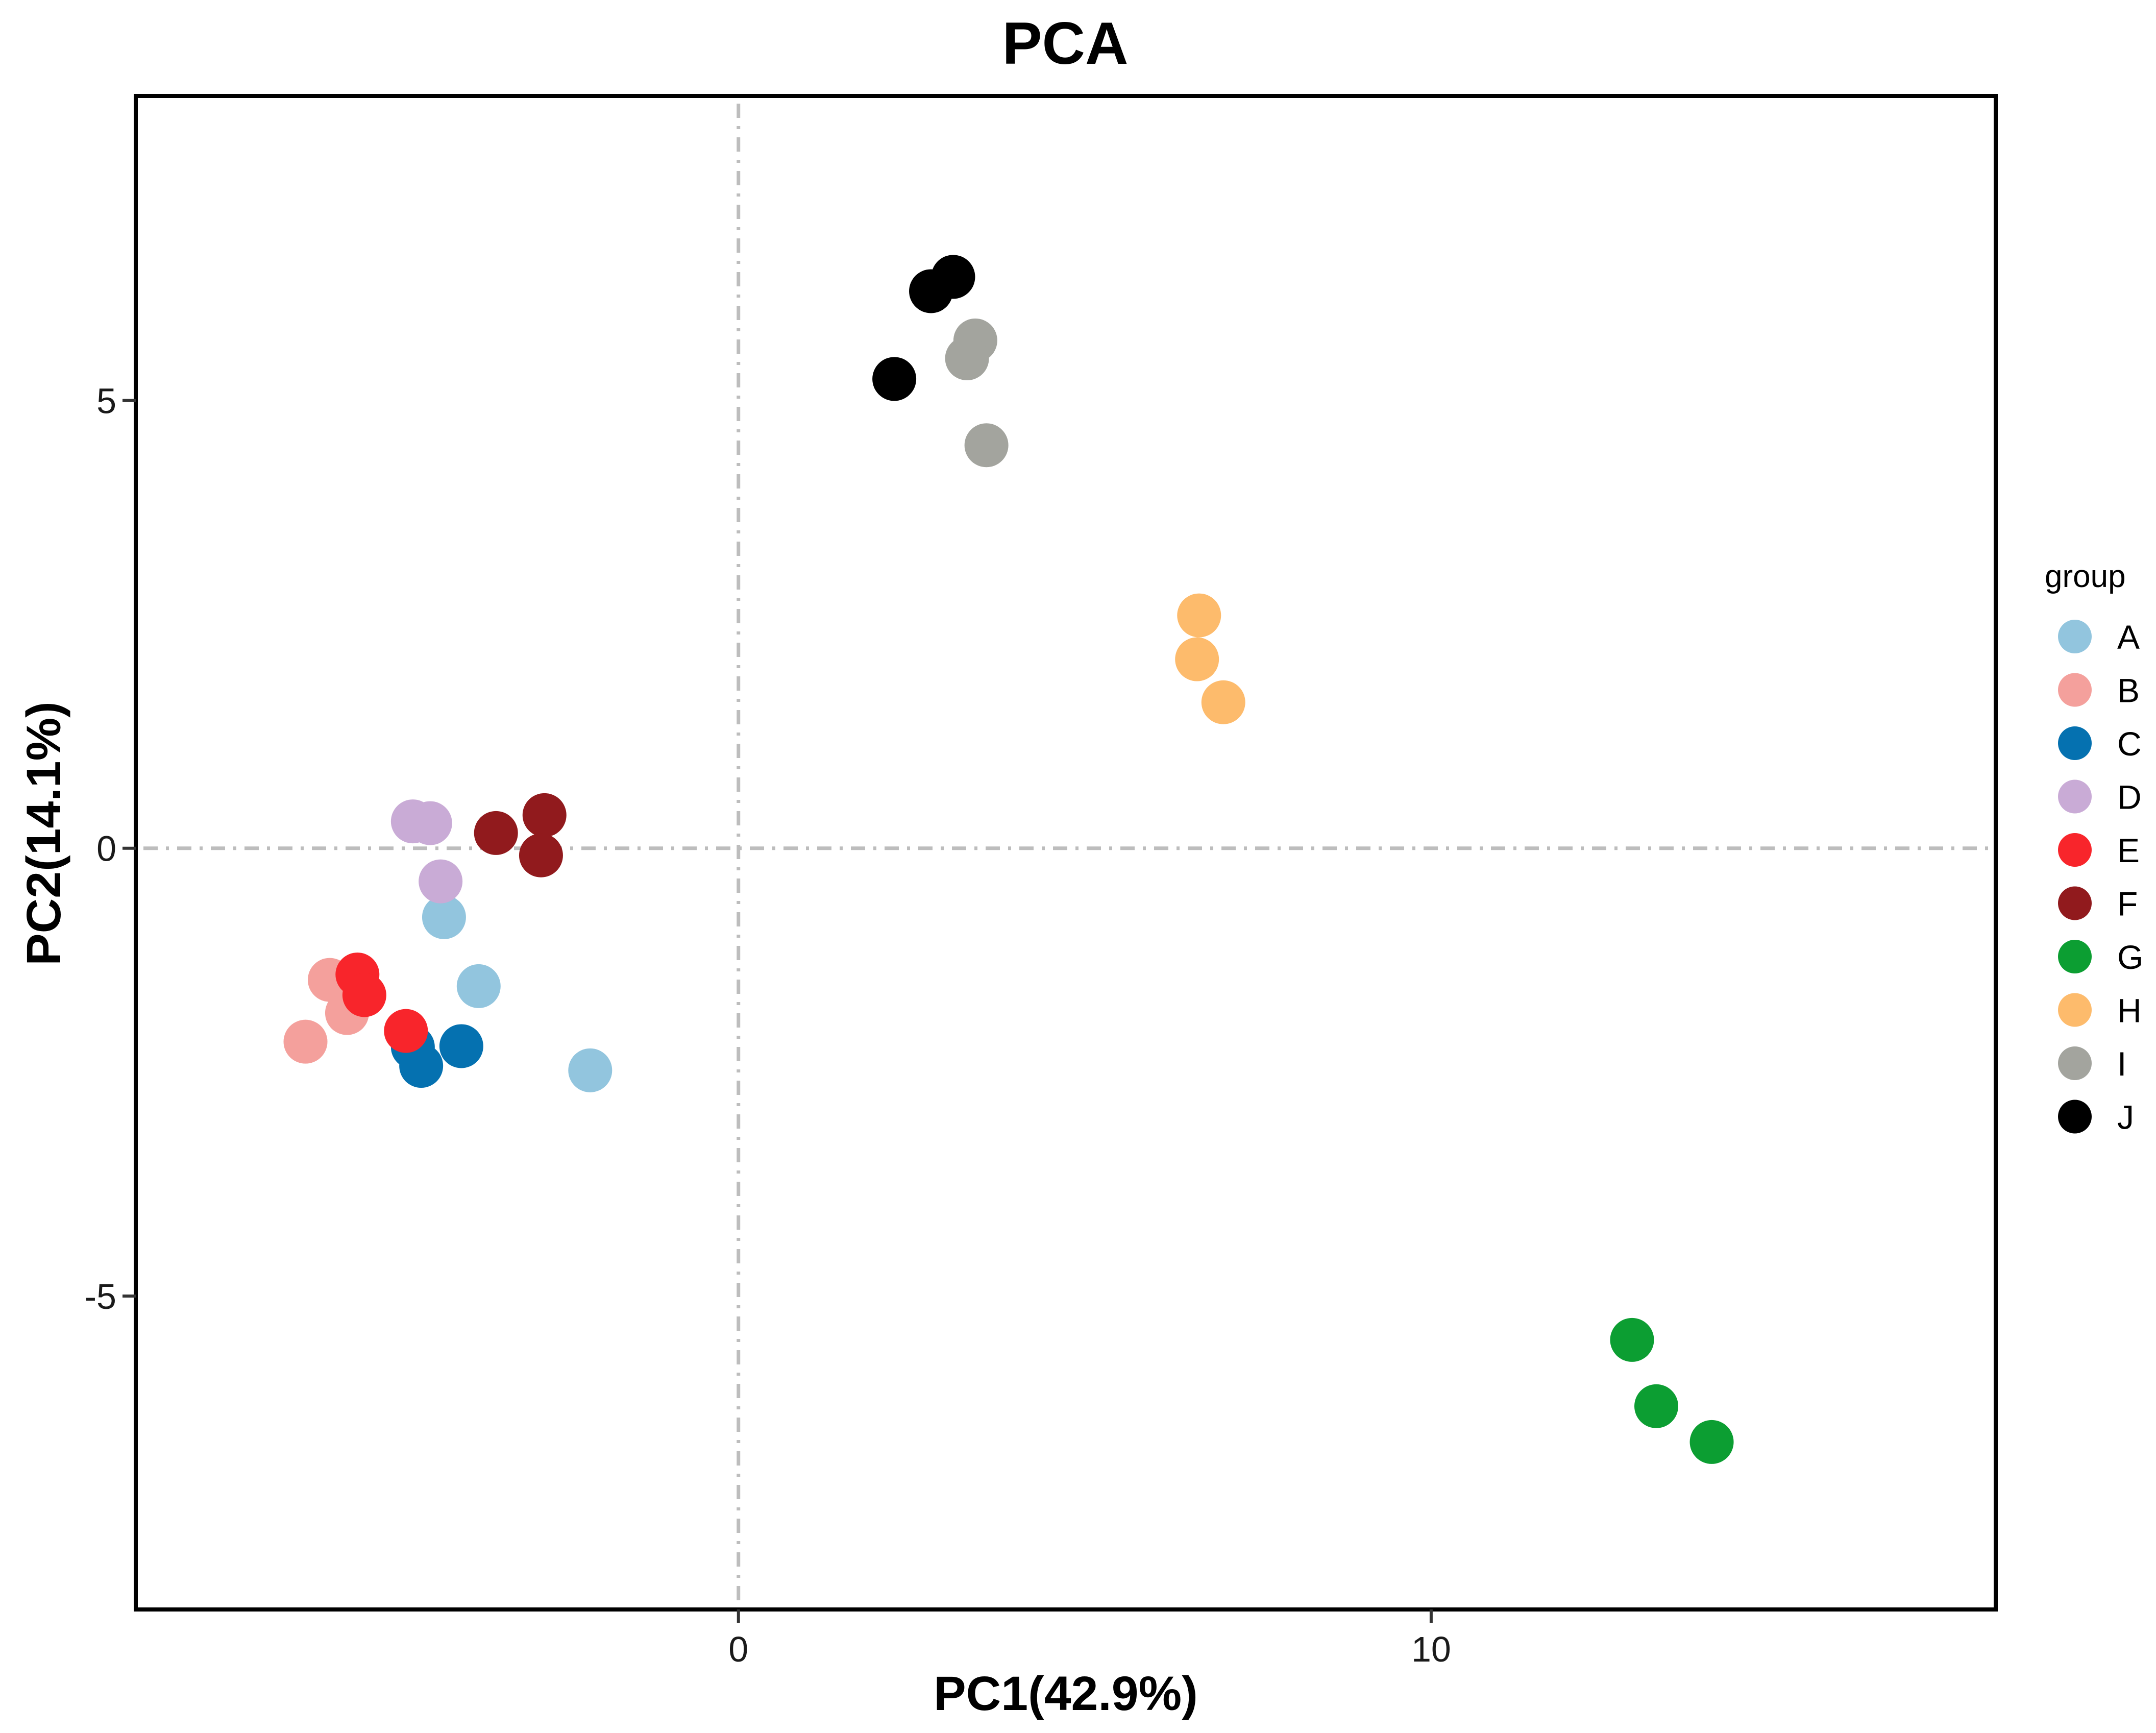  I want to click on legend-label-d: D, so click(2129, 797).